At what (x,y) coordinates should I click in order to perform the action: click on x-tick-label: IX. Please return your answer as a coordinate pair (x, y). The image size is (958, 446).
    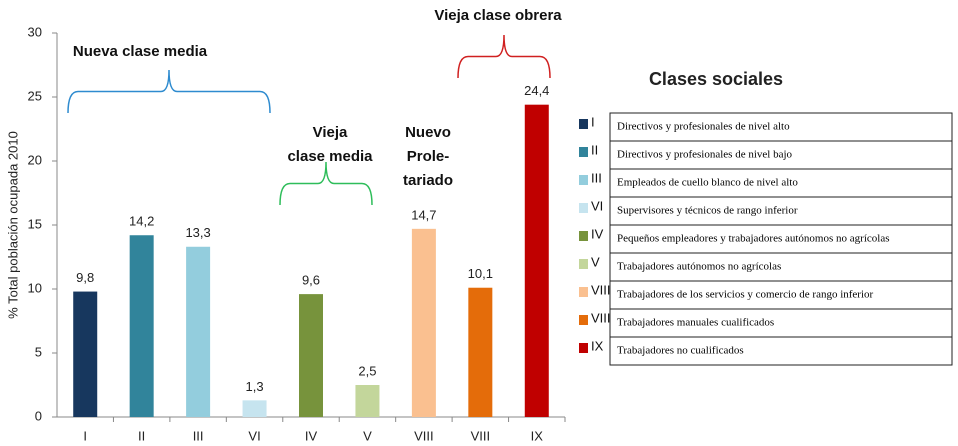
    Looking at the image, I should click on (537, 435).